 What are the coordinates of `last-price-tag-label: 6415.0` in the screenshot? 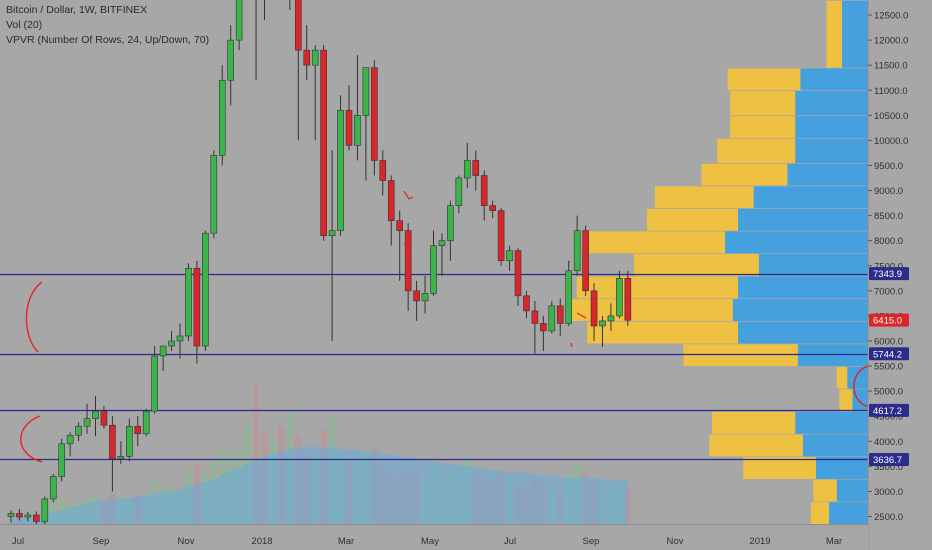 It's located at (887, 321).